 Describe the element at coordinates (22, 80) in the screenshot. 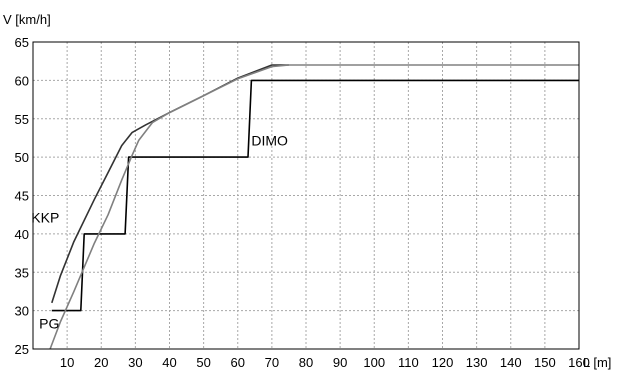

I see `y-tick-label: 60` at that location.